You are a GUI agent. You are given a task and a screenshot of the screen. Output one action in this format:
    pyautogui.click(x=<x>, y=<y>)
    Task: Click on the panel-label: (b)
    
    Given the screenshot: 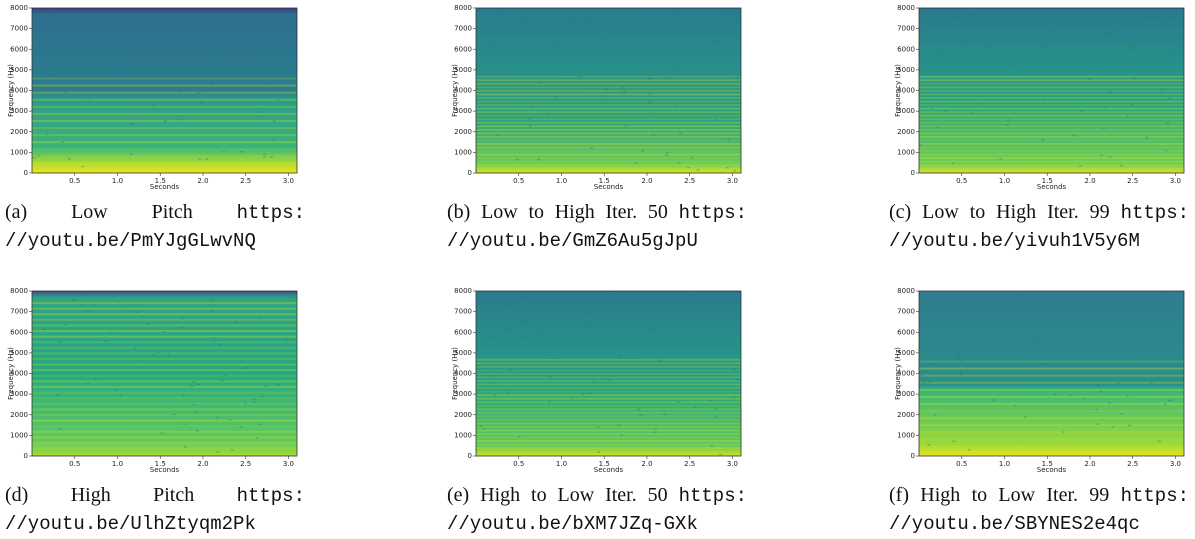 What is the action you would take?
    pyautogui.click(x=459, y=212)
    